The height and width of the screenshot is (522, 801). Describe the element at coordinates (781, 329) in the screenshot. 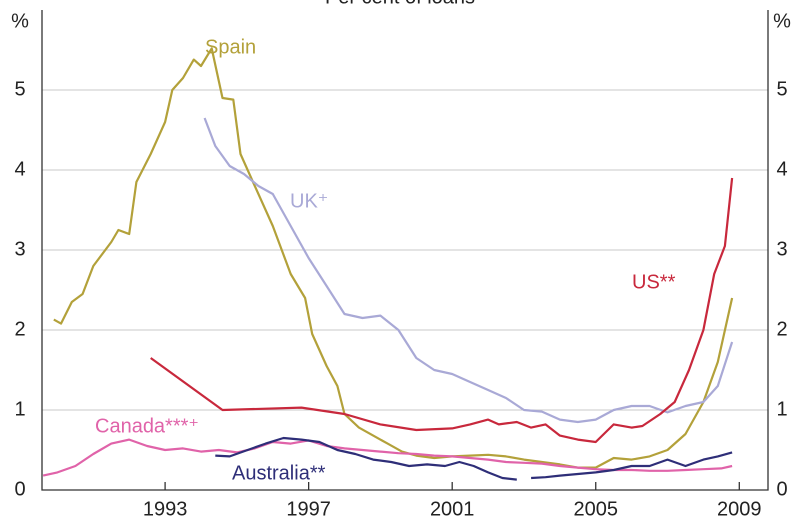

I see `y2-tick-label: 2` at that location.